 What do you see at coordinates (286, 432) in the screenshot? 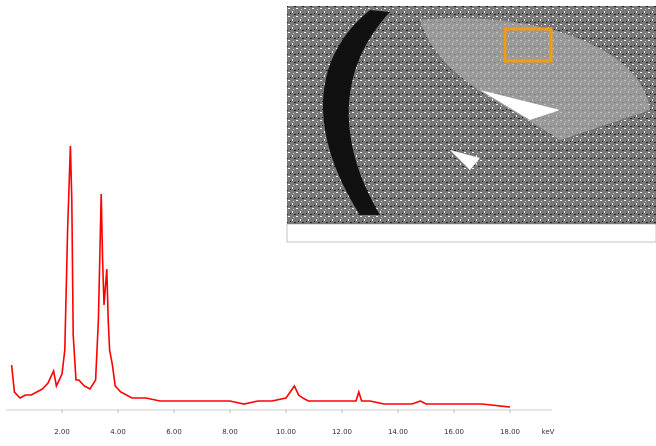
I see `x-tick-label: 10.00` at bounding box center [286, 432].